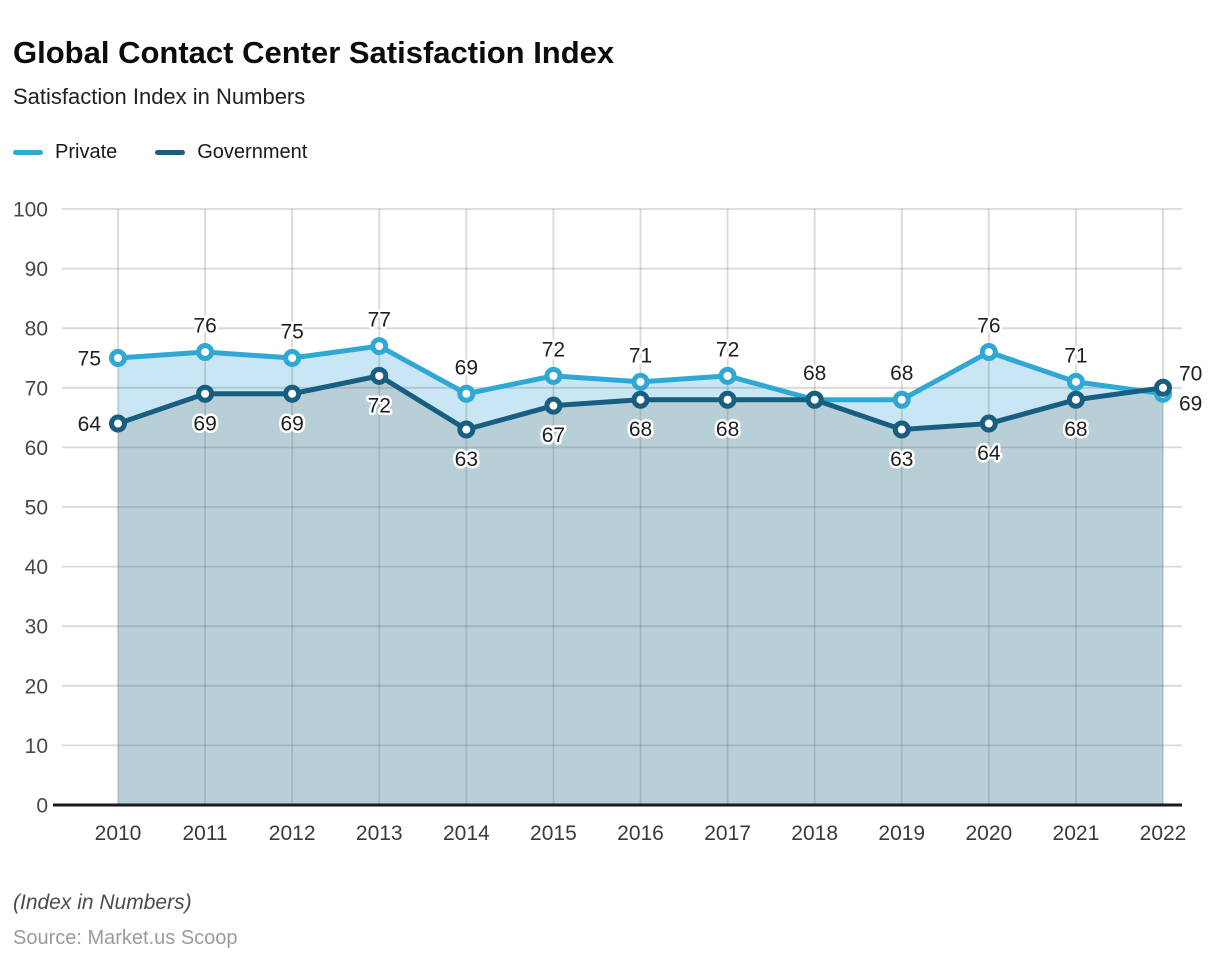 The height and width of the screenshot is (962, 1220). What do you see at coordinates (466, 459) in the screenshot?
I see `value-label-government-2014: 63` at bounding box center [466, 459].